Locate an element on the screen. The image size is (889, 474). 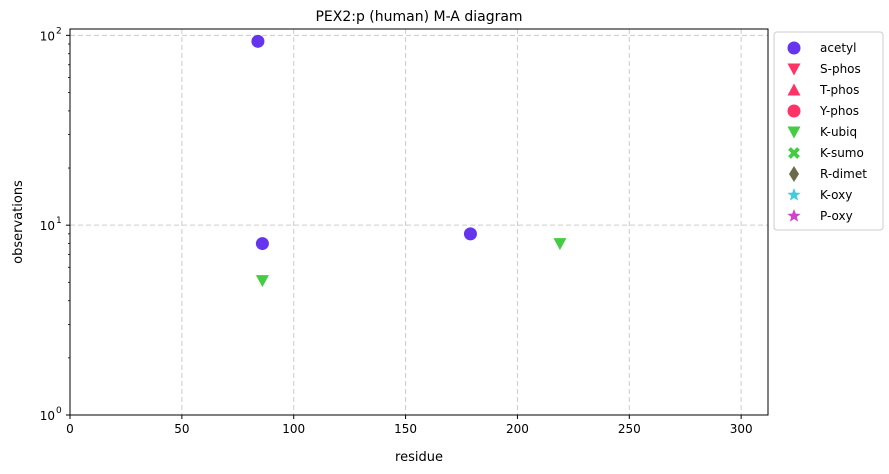
x-tick-label: 300 is located at coordinates (741, 429).